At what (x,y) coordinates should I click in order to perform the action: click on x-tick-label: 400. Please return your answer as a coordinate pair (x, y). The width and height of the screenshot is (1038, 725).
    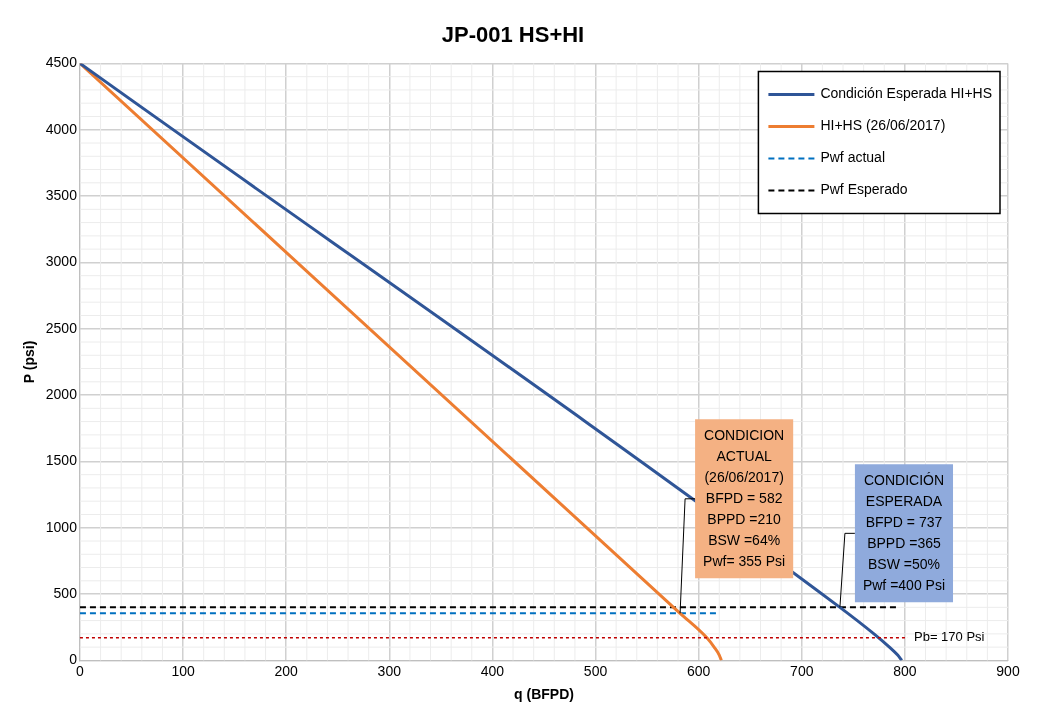
    Looking at the image, I should click on (492, 670).